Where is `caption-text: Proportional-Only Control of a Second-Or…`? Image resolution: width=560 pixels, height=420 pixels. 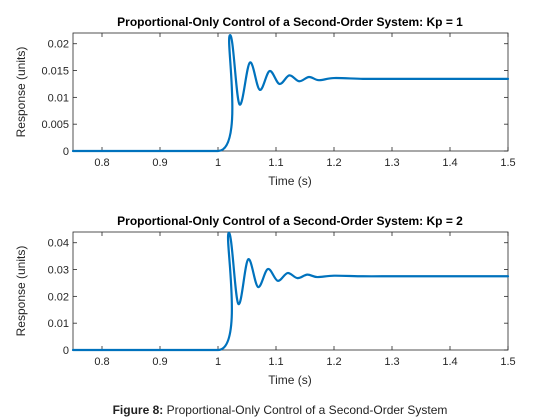
caption-text: Proportional-Only Control of a Second-Or… is located at coordinates (307, 410).